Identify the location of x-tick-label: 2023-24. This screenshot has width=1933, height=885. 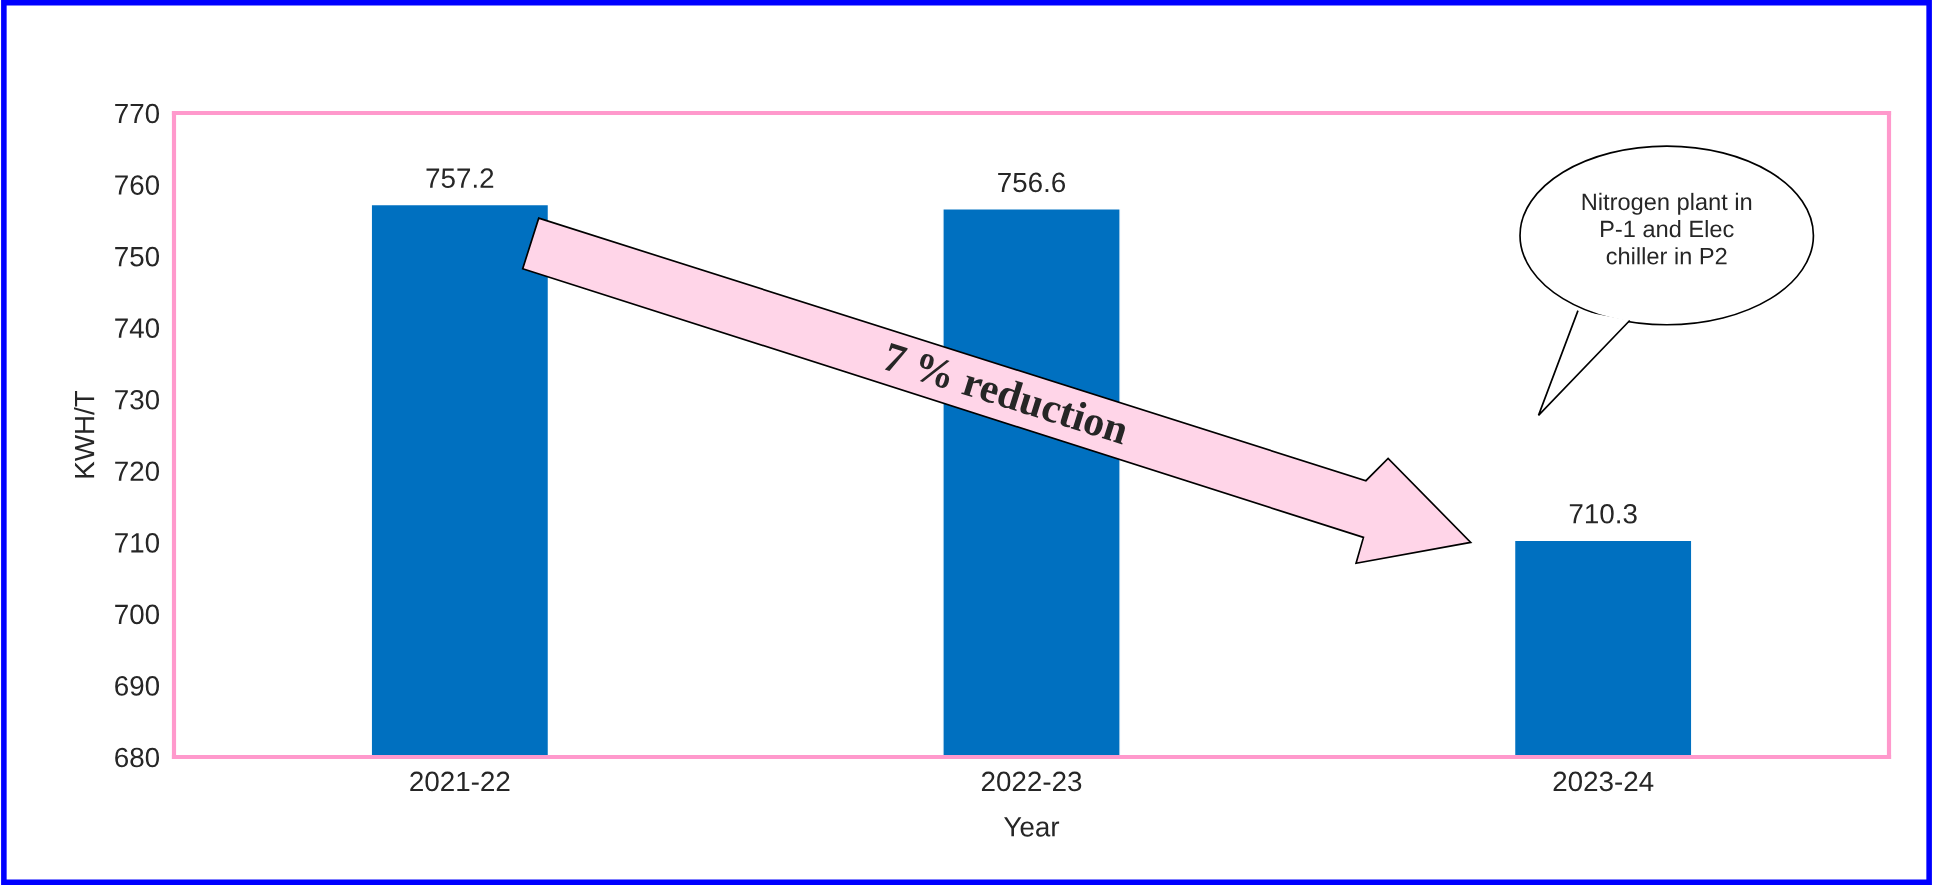
(1603, 781).